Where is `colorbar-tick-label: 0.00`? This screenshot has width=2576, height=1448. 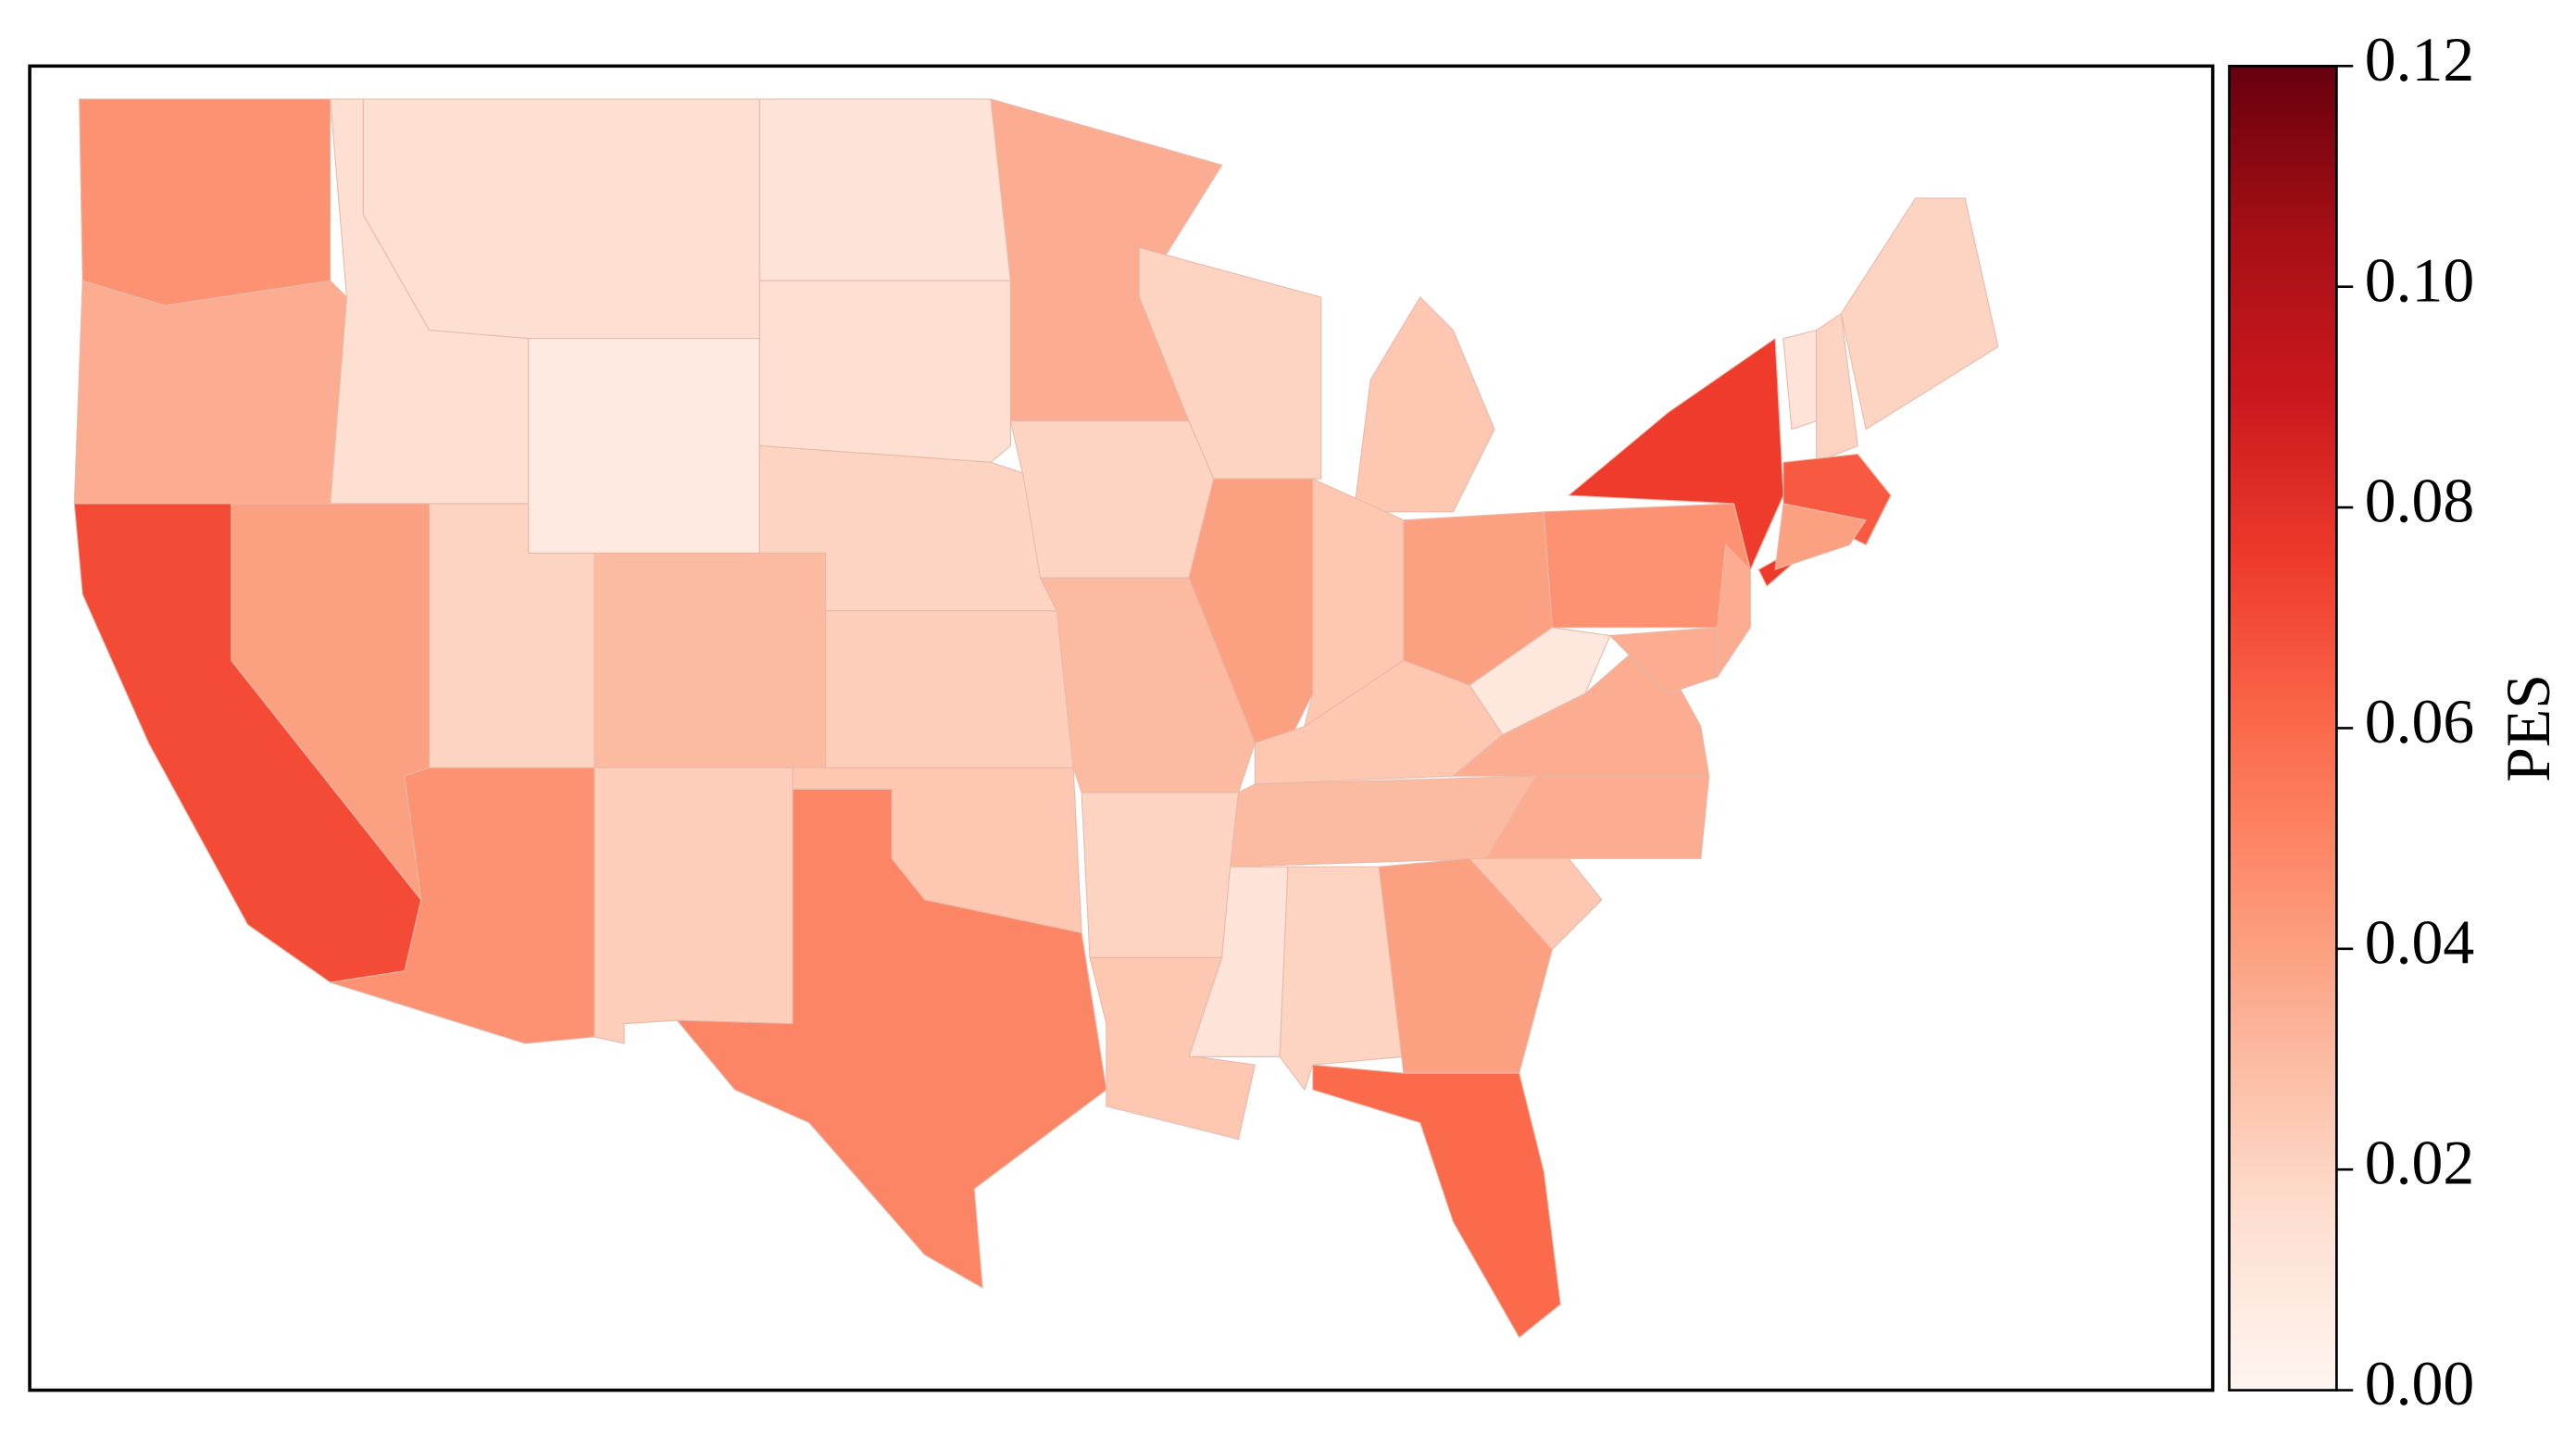
colorbar-tick-label: 0.00 is located at coordinates (2420, 1383).